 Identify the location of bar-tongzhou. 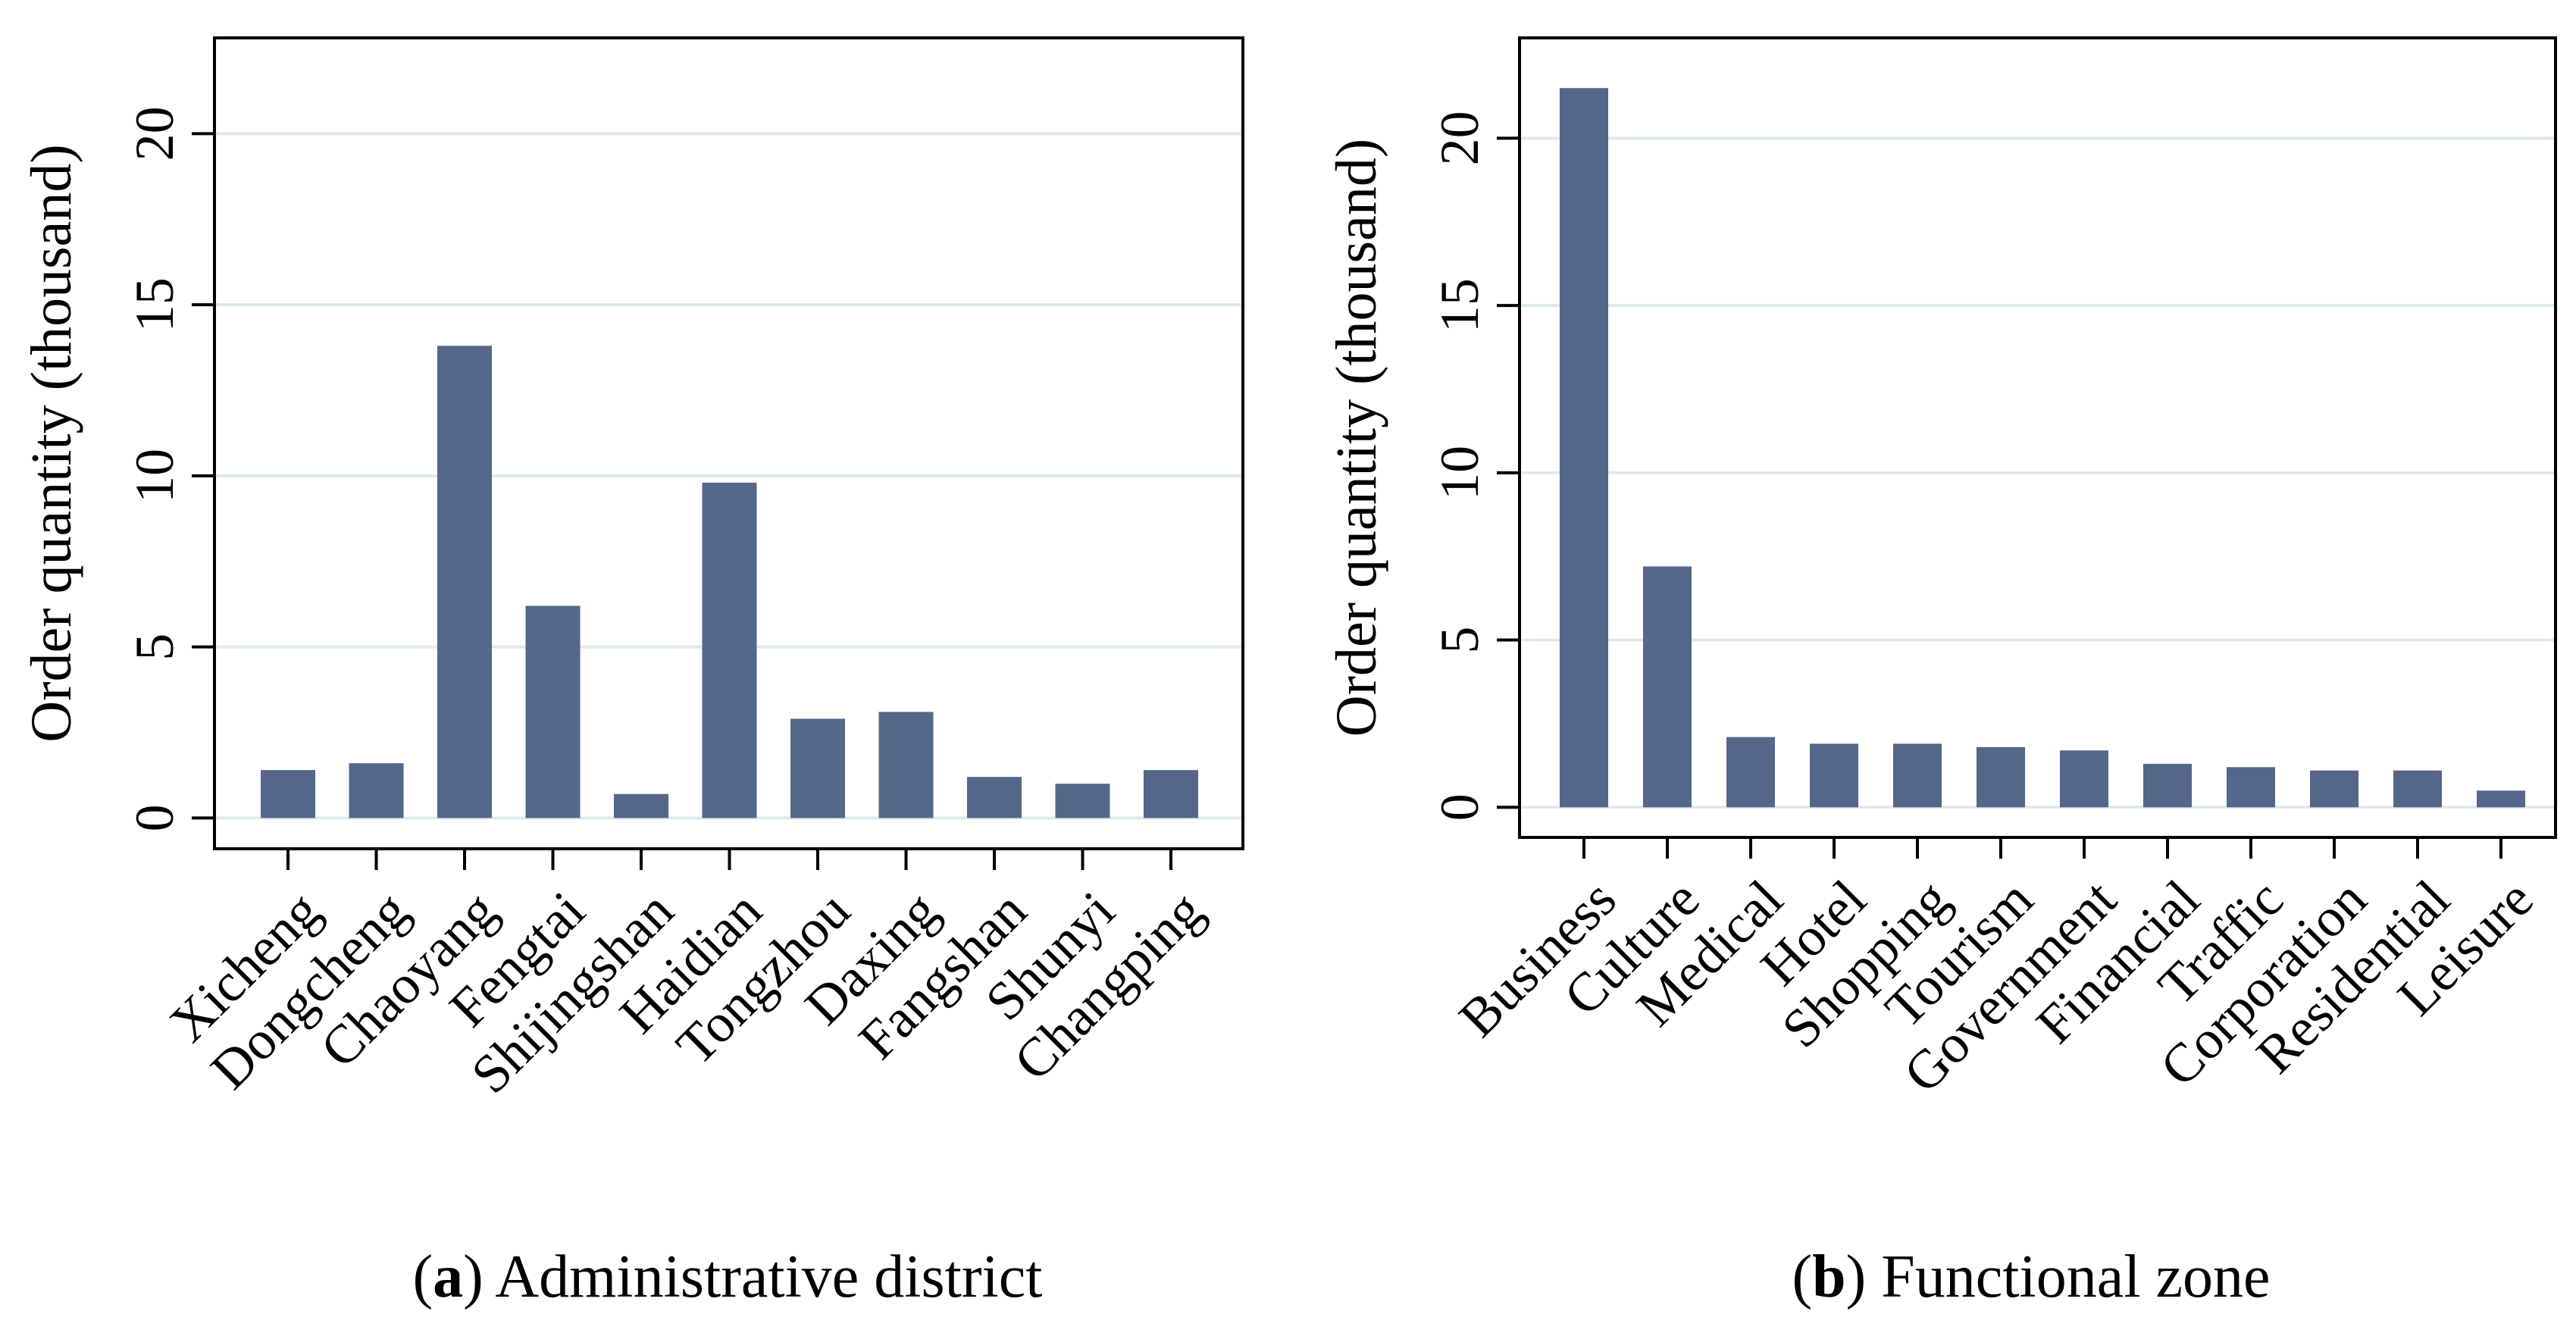
(817, 768).